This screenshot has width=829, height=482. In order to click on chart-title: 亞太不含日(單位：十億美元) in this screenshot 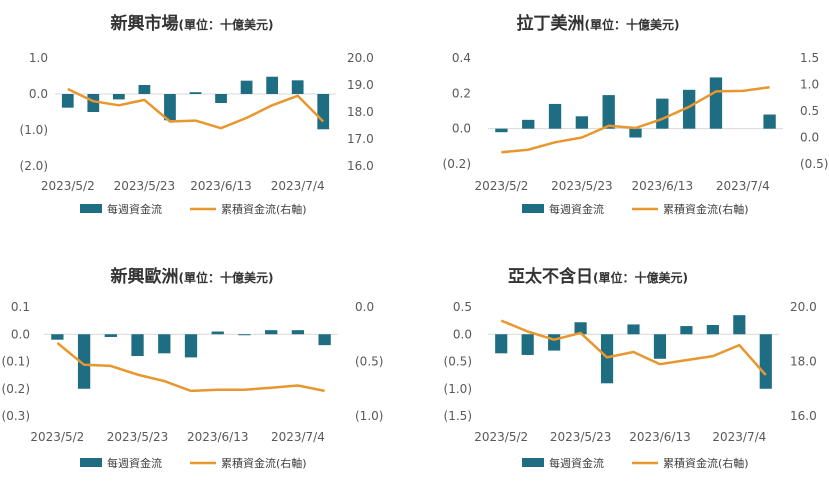, I will do `click(598, 276)`.